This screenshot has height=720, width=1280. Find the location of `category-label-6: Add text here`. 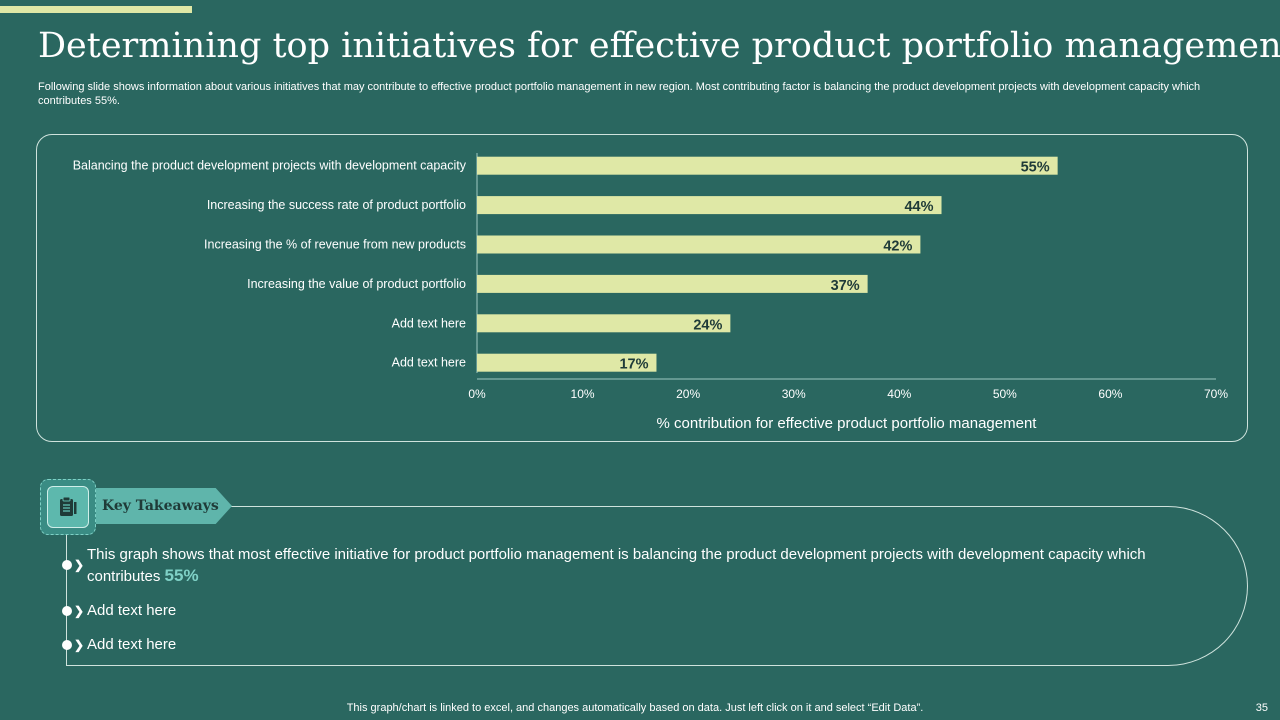

category-label-6: Add text here is located at coordinates (429, 363).